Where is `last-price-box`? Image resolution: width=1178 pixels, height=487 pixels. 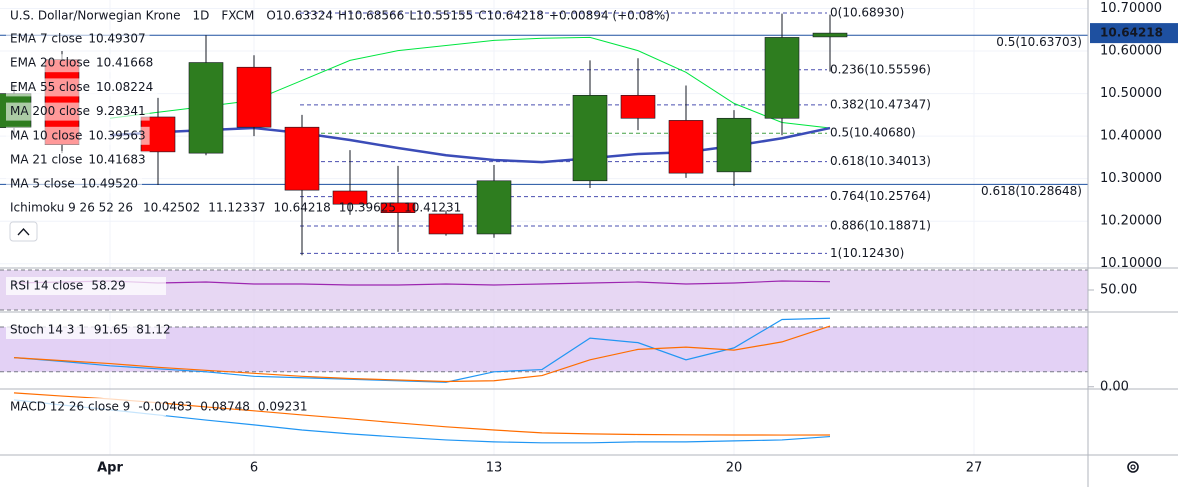
last-price-box is located at coordinates (1134, 33).